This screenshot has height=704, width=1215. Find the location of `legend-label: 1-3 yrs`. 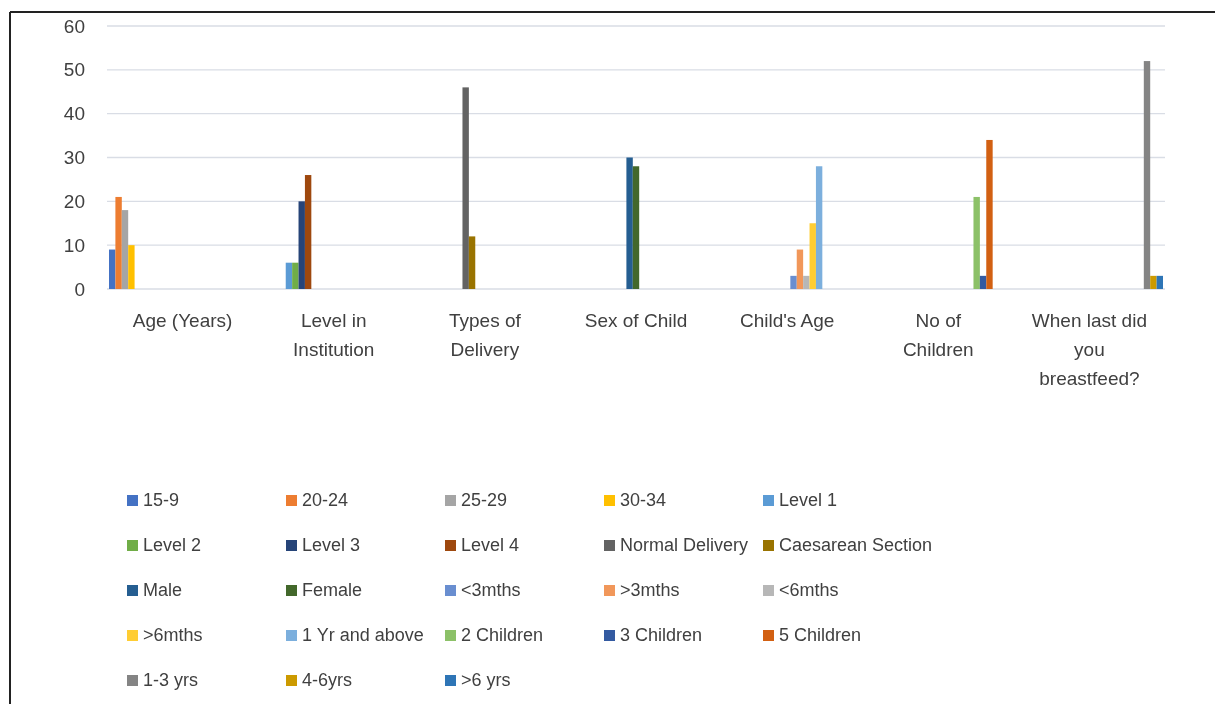

legend-label: 1-3 yrs is located at coordinates (171, 680).